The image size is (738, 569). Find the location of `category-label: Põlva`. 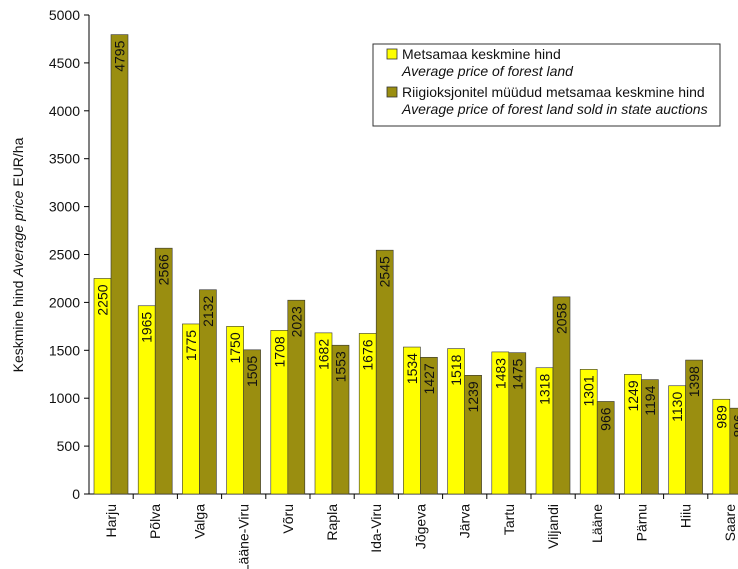

category-label: Põlva is located at coordinates (155, 521).